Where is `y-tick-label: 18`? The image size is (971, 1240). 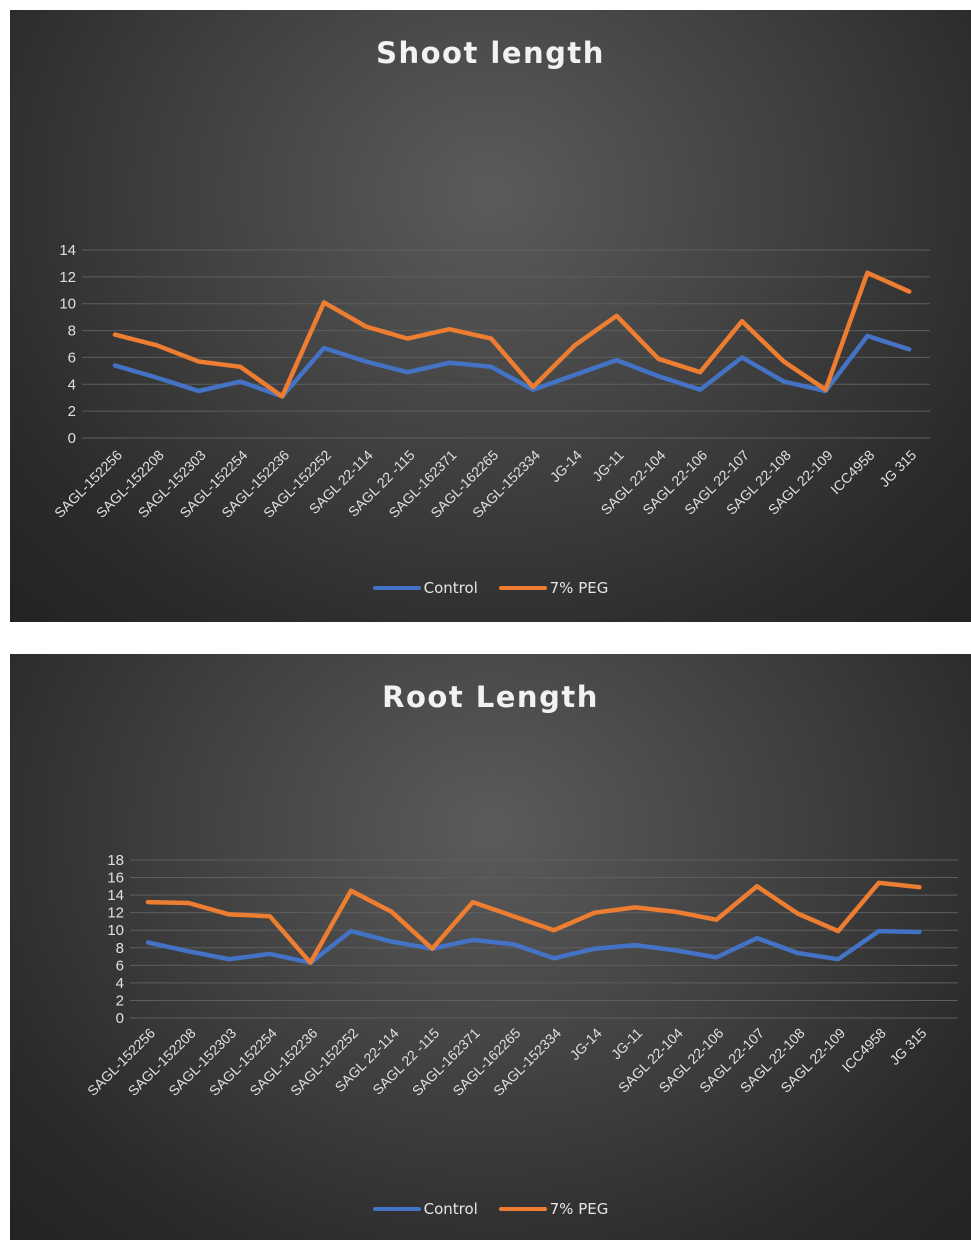 y-tick-label: 18 is located at coordinates (115, 860).